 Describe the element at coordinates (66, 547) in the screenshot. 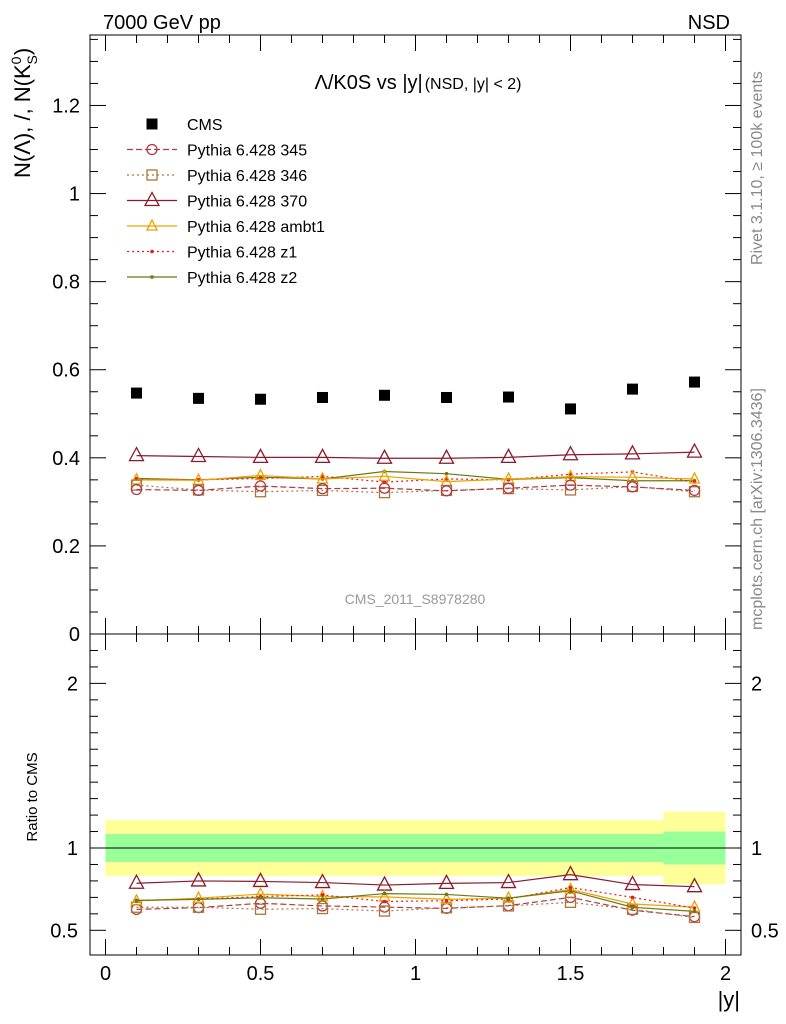

I see `main-ytick-label: 0.2` at that location.